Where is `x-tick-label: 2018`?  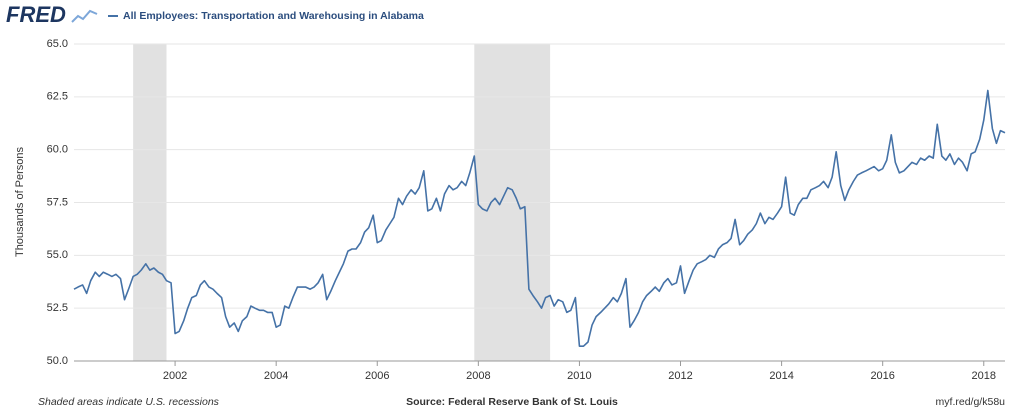 x-tick-label: 2018 is located at coordinates (984, 376).